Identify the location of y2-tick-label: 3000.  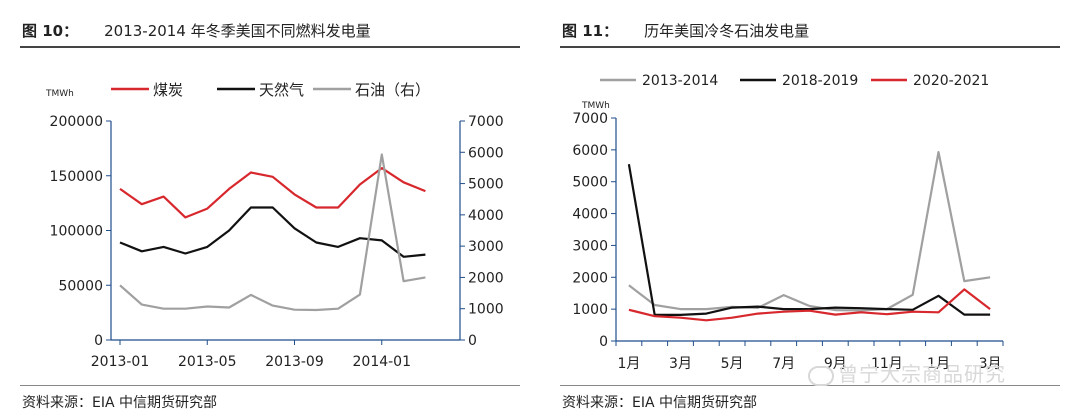
(486, 247).